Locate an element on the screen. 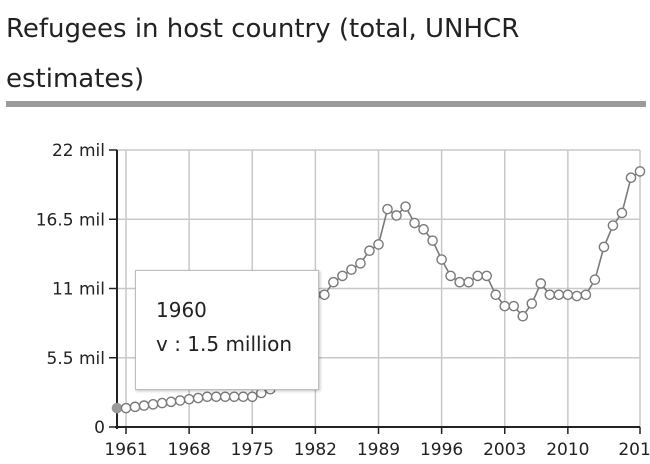 The height and width of the screenshot is (464, 650). highlighted-data-point is located at coordinates (117, 408).